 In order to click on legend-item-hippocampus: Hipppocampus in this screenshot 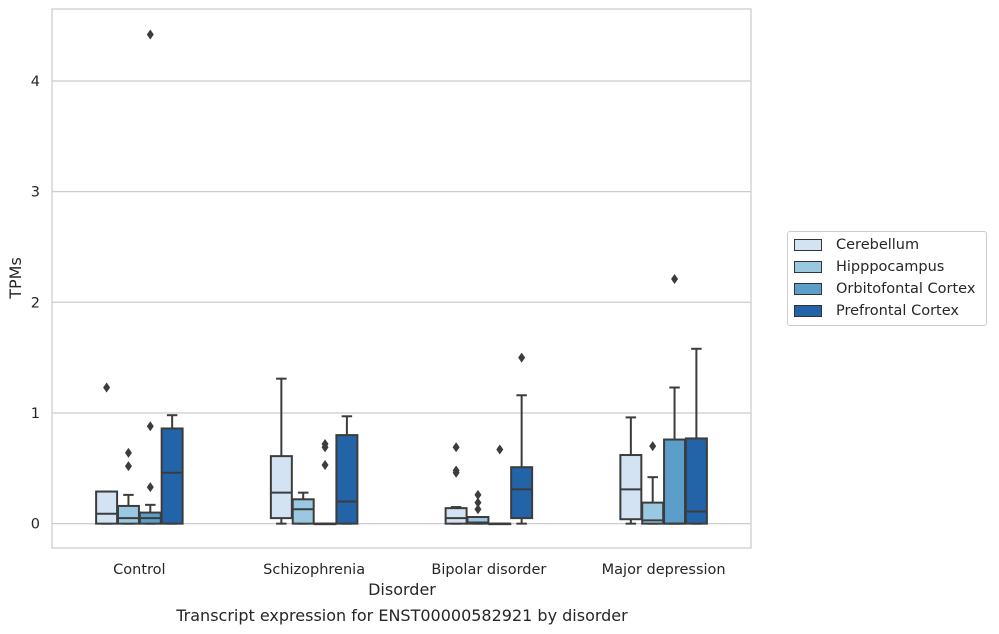, I will do `click(869, 267)`.